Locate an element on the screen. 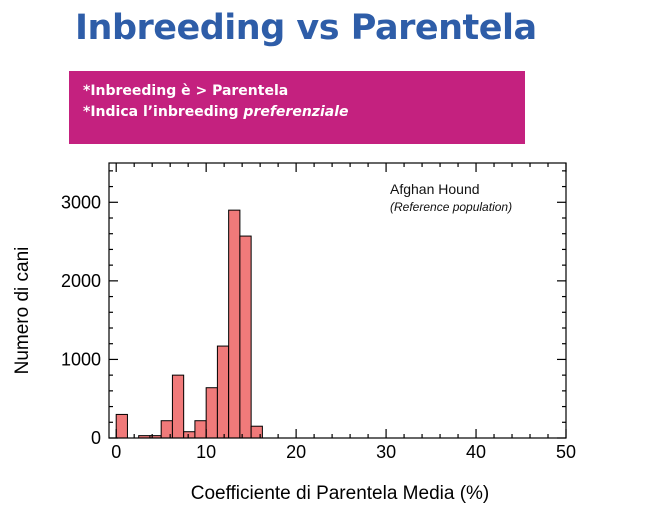  x-tick-label: 30 is located at coordinates (386, 452).